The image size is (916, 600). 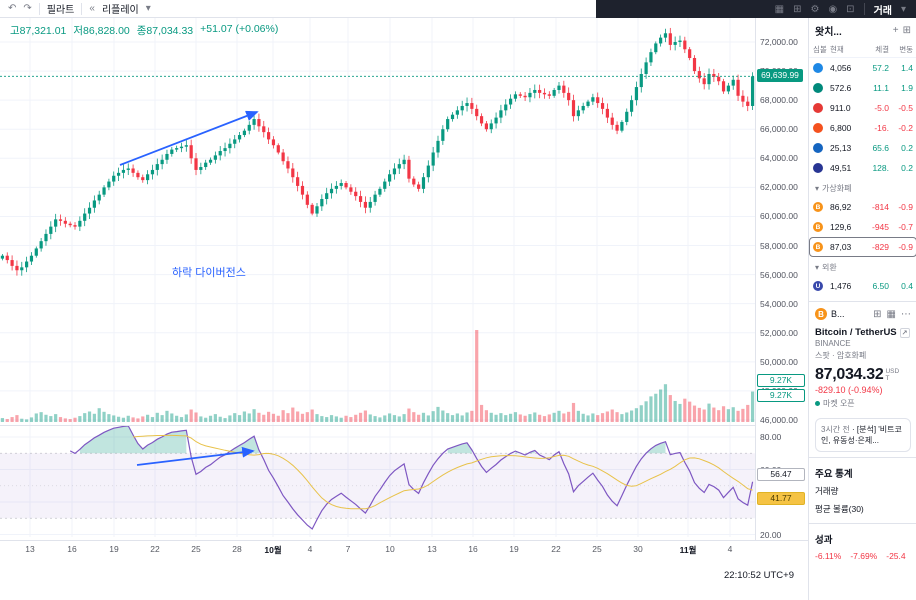 What do you see at coordinates (779, 9) in the screenshot?
I see `layout-icon: ▦` at bounding box center [779, 9].